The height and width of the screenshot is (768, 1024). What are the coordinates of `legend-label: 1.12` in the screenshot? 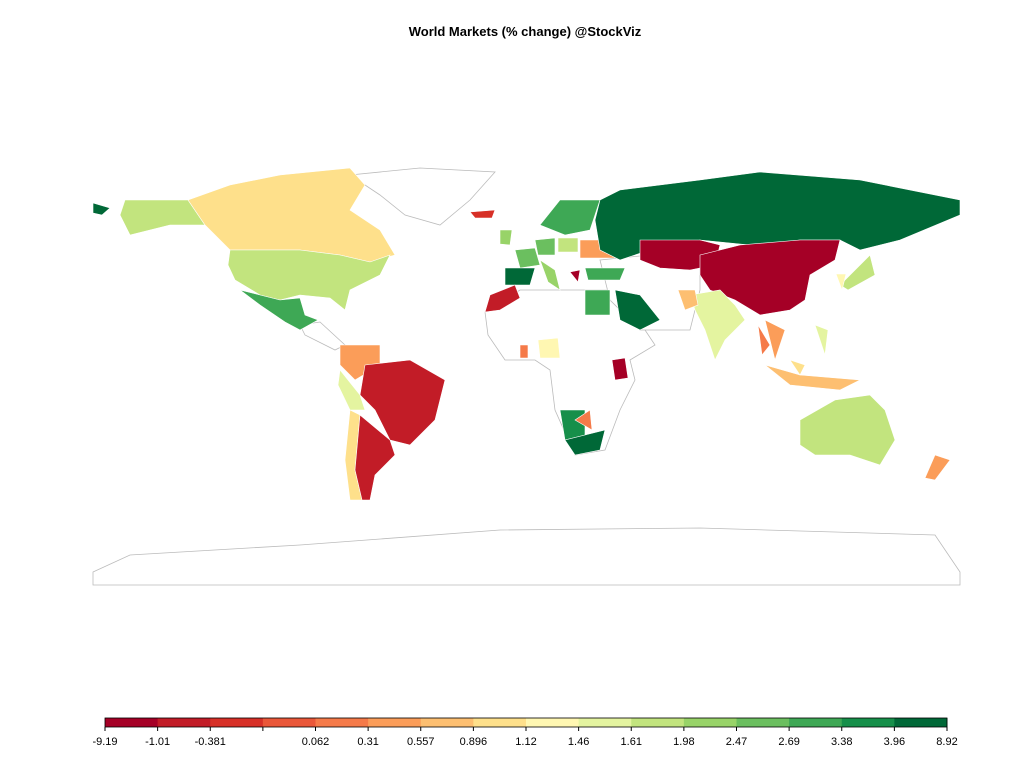 It's located at (525, 742).